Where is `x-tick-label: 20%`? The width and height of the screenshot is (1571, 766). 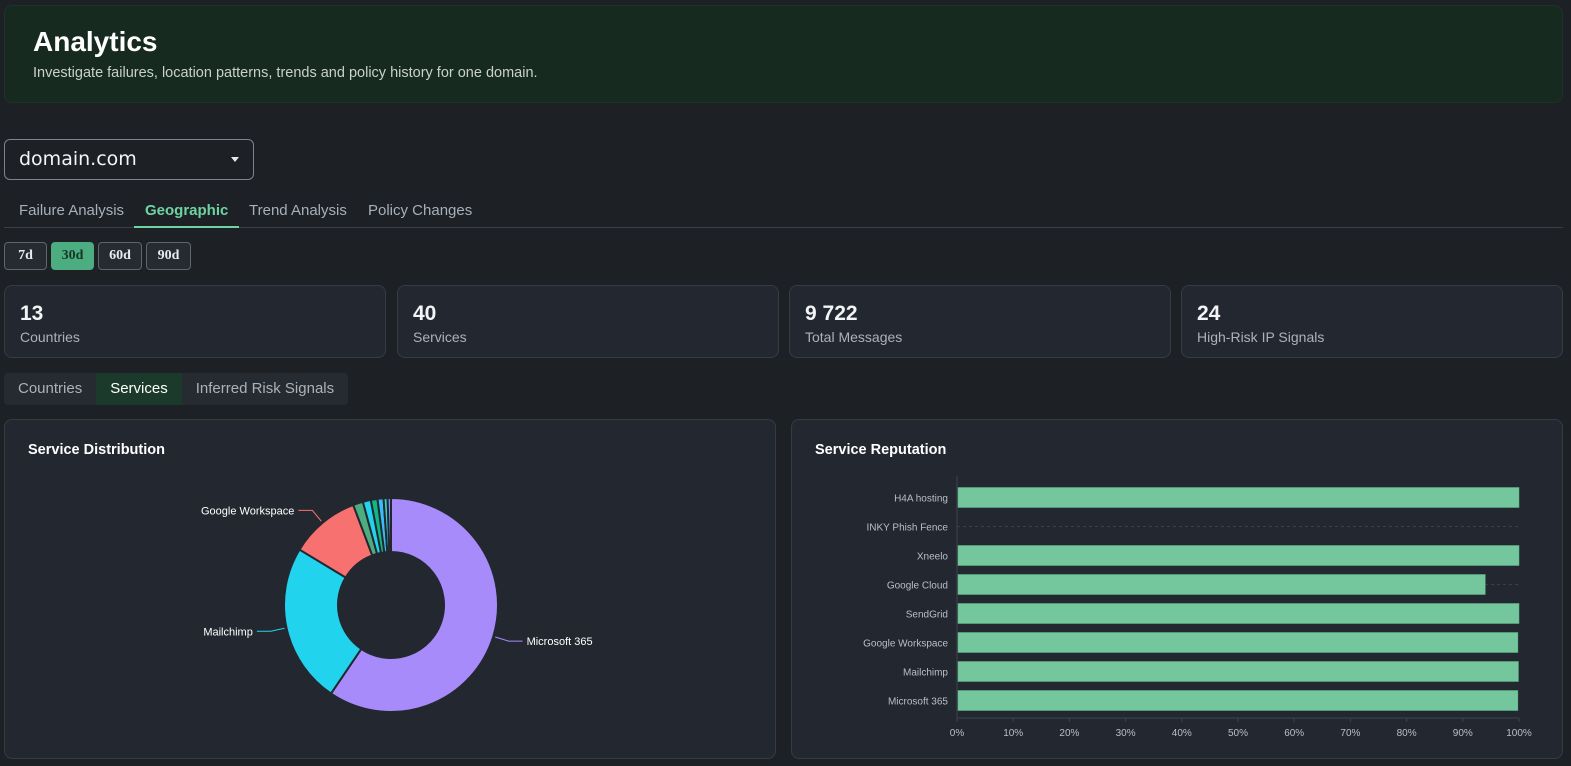
x-tick-label: 20% is located at coordinates (1069, 733).